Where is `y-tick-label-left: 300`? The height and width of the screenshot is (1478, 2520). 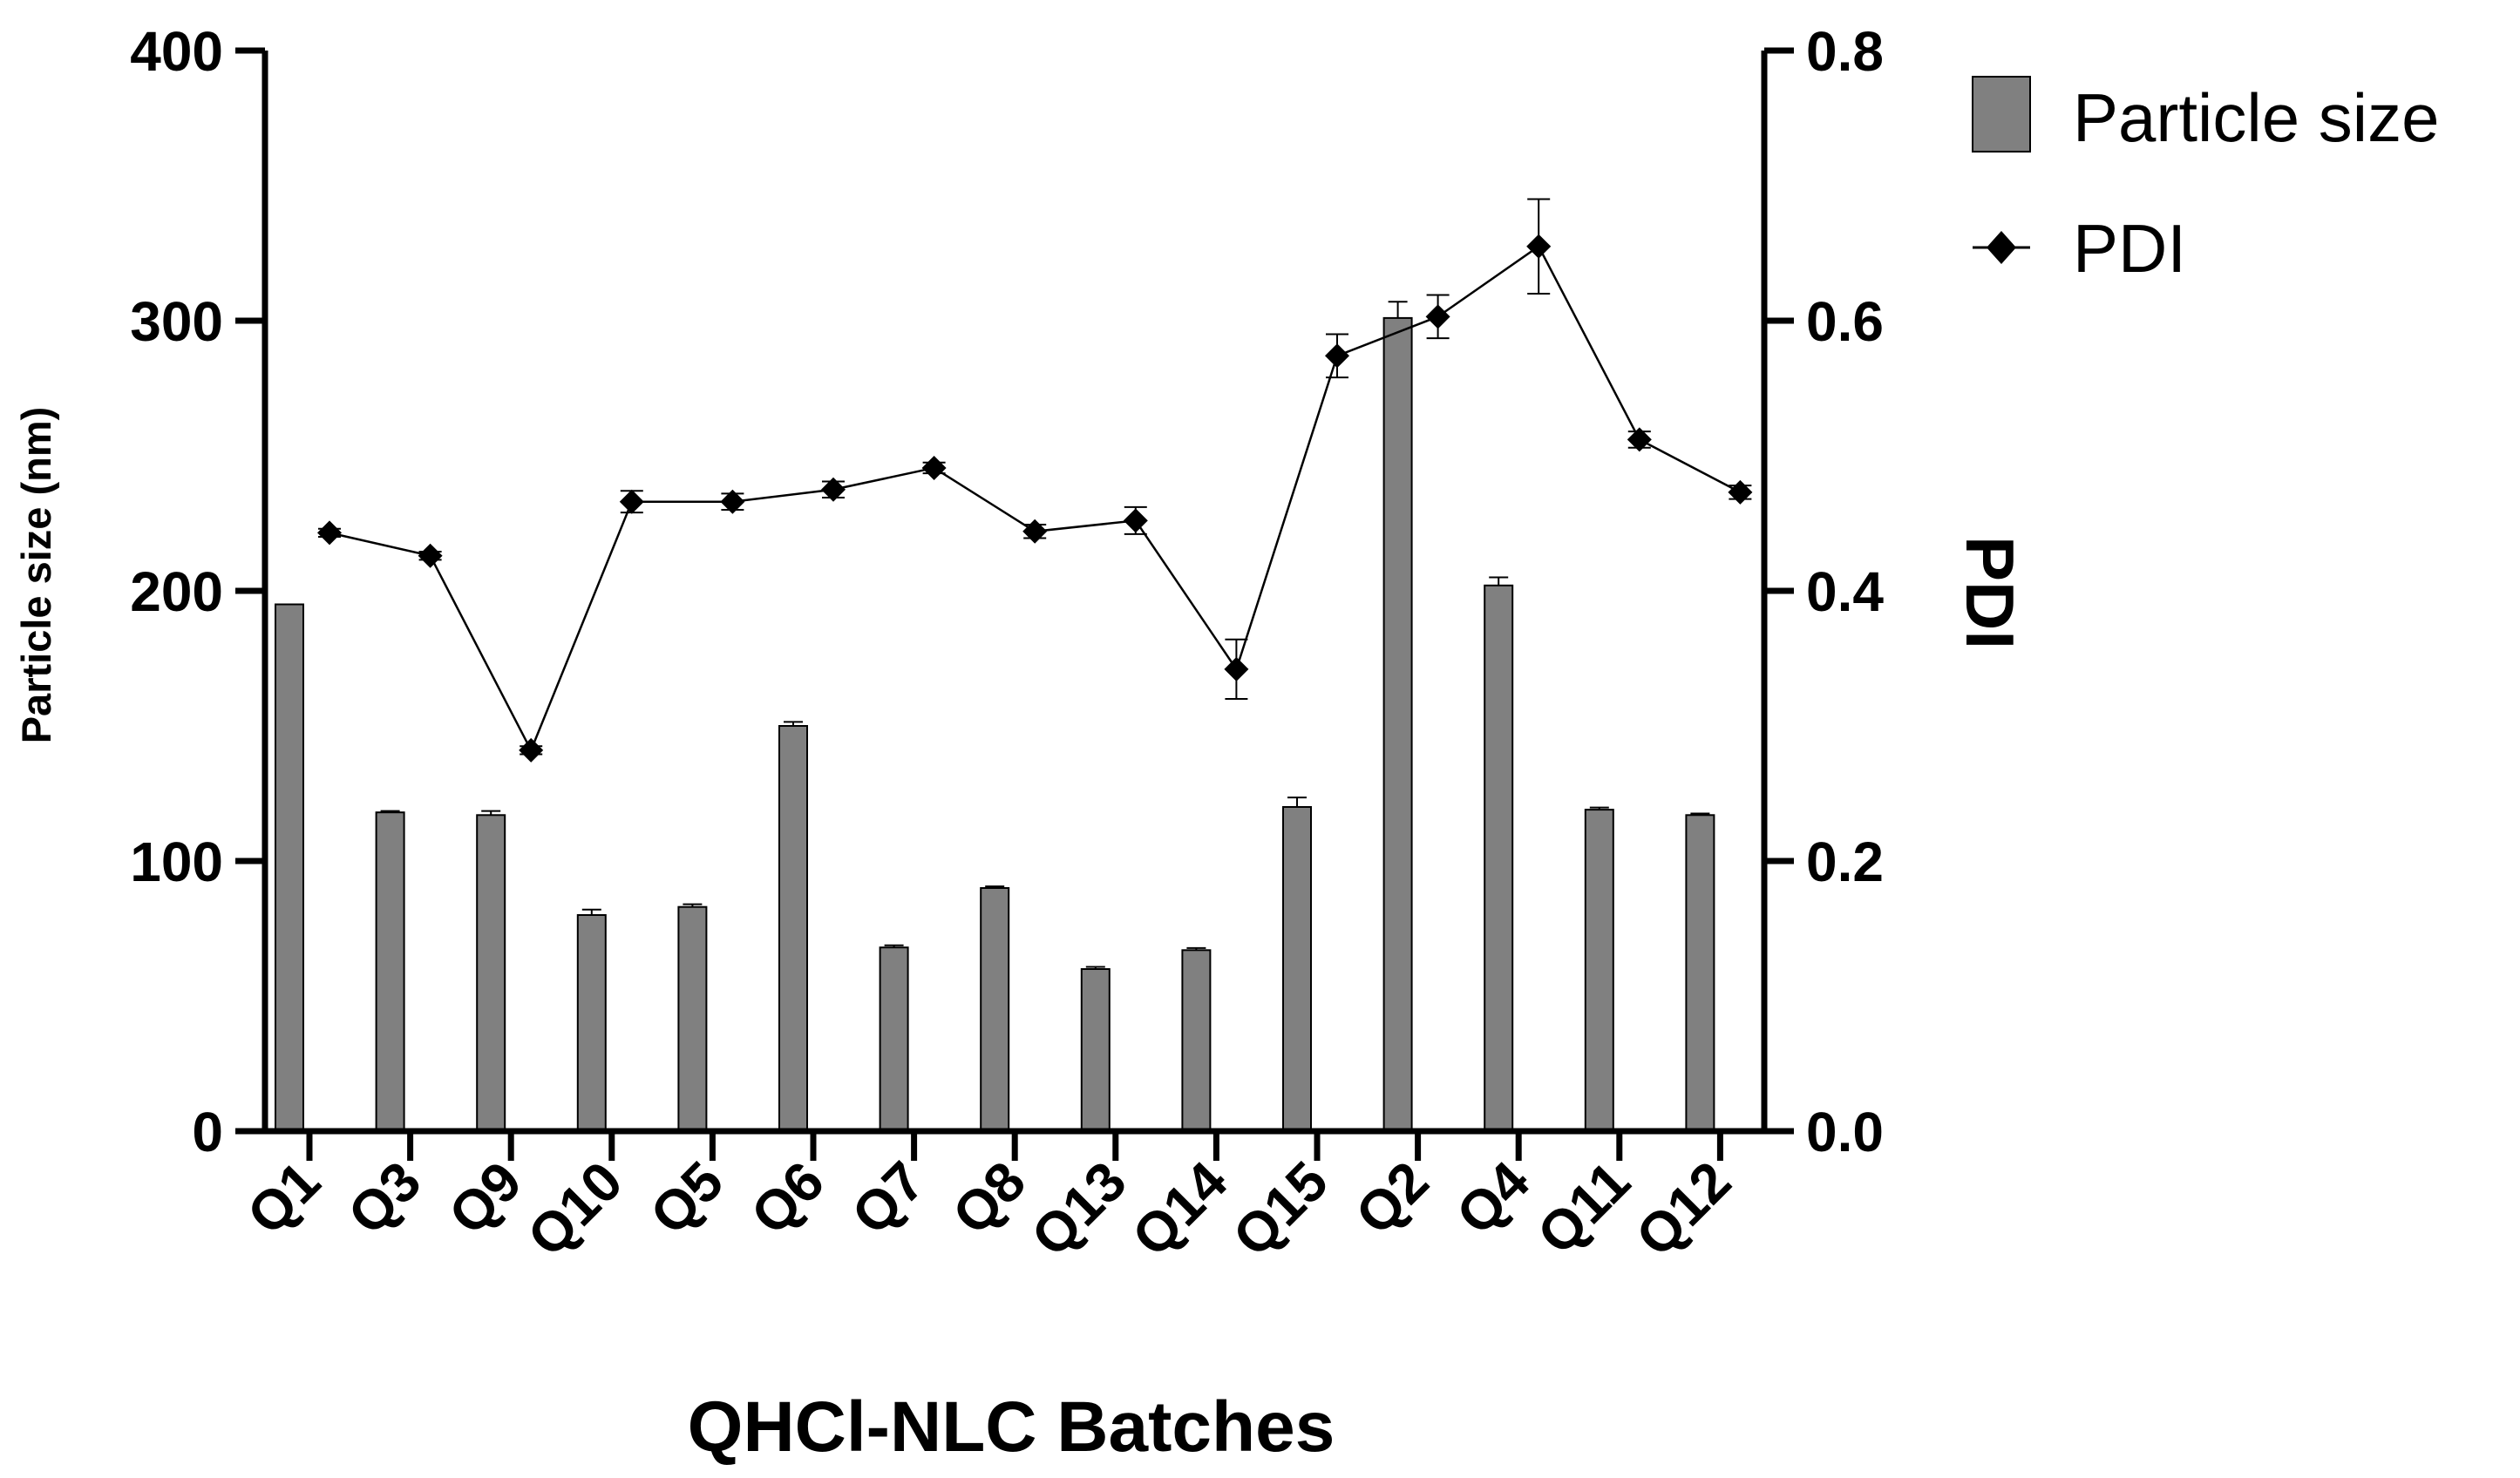
y-tick-label-left: 300 is located at coordinates (176, 321).